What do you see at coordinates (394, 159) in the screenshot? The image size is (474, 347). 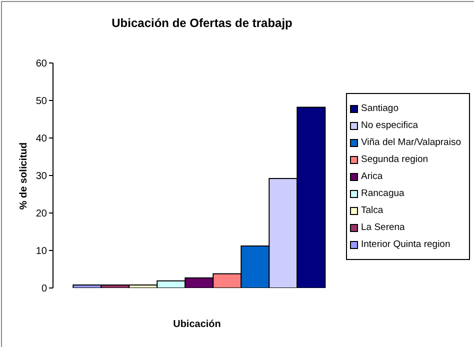 I see `legend-label: Segunda region` at bounding box center [394, 159].